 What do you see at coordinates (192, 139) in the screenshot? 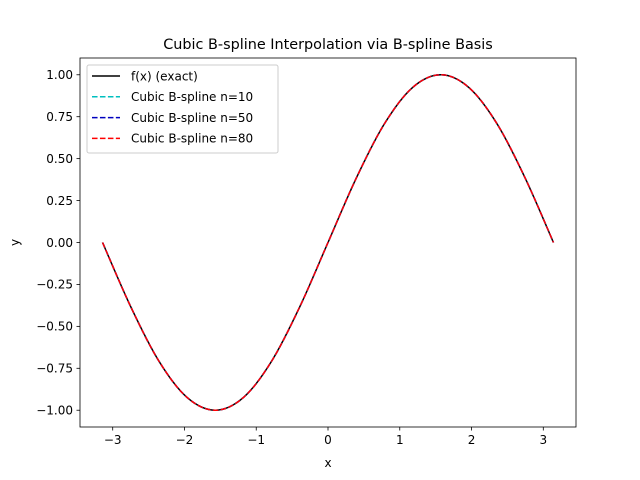
I see `legend-label-3: Cubic B-spline n=80` at bounding box center [192, 139].